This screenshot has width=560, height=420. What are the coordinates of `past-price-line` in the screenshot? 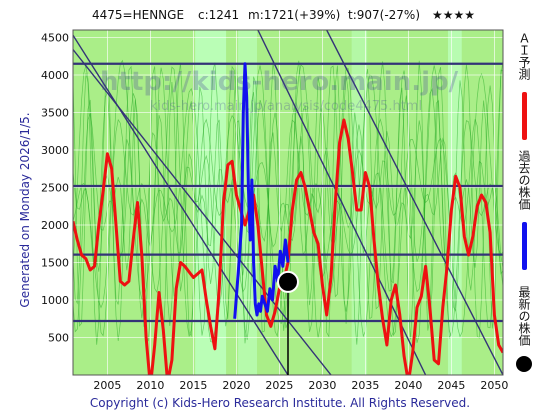 It's located at (261, 190).